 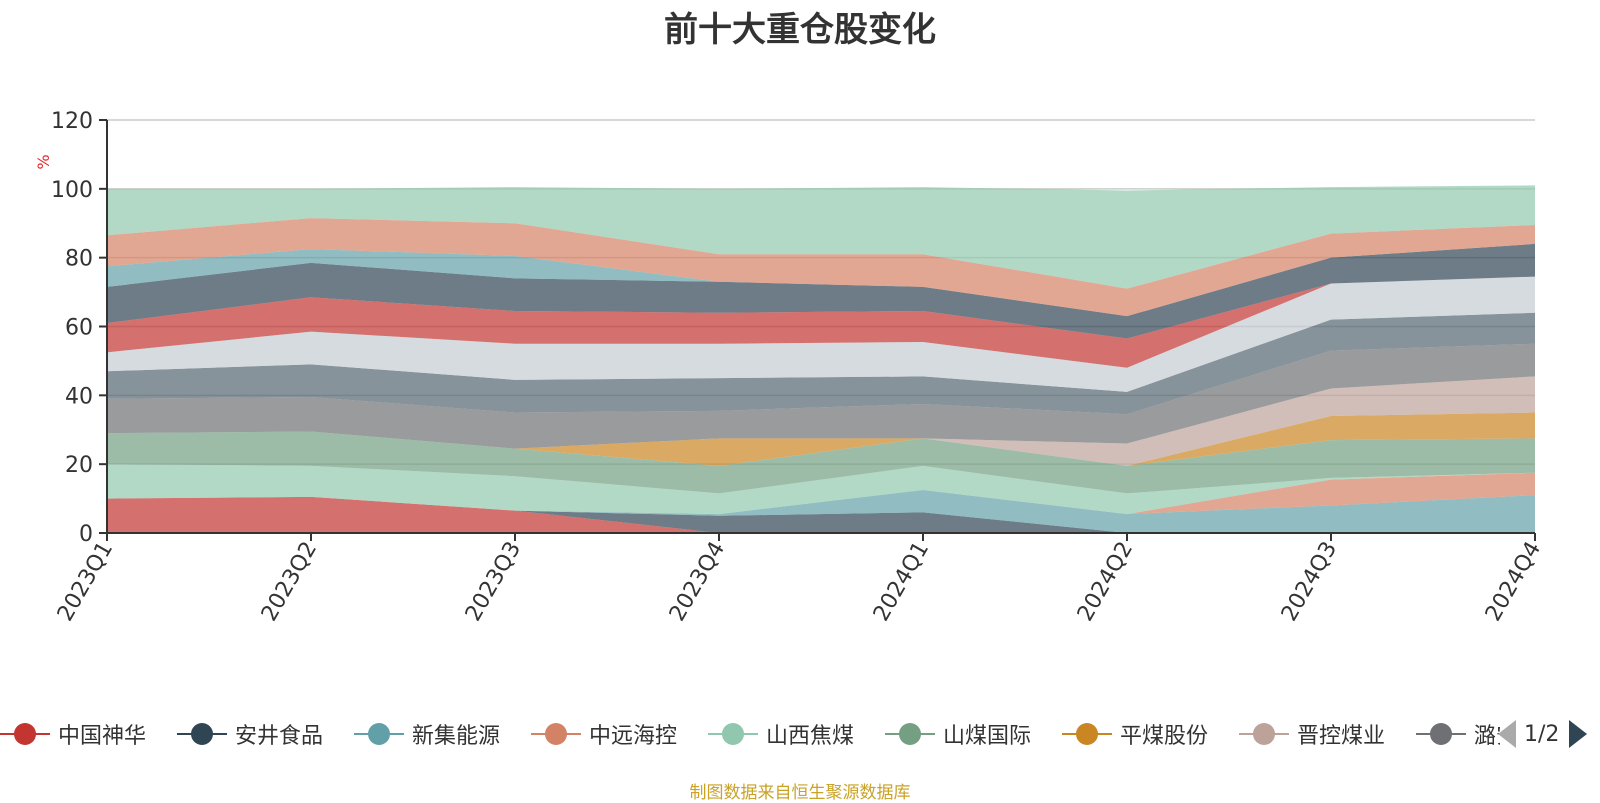 I want to click on legend-item: 晋控煤业, so click(x=1312, y=734).